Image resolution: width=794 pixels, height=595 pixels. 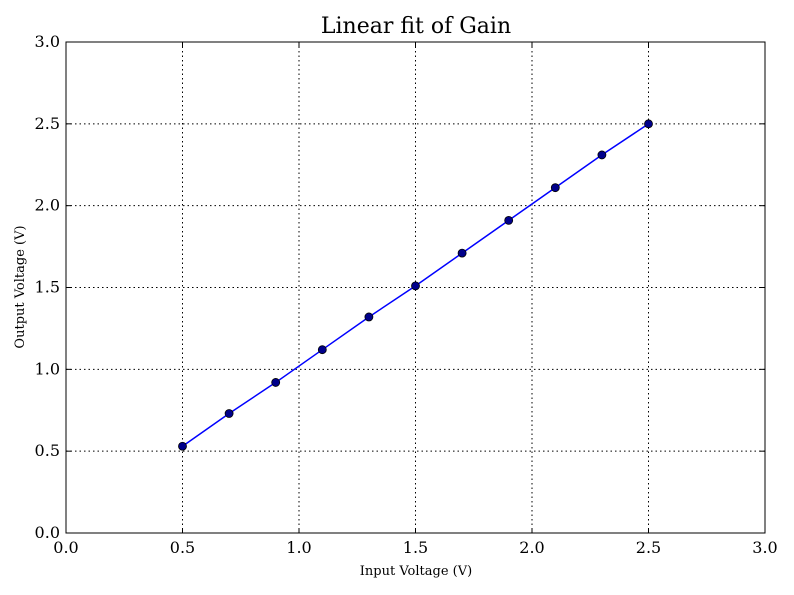 I want to click on chart-title: Linear fit of Gain, so click(x=416, y=26).